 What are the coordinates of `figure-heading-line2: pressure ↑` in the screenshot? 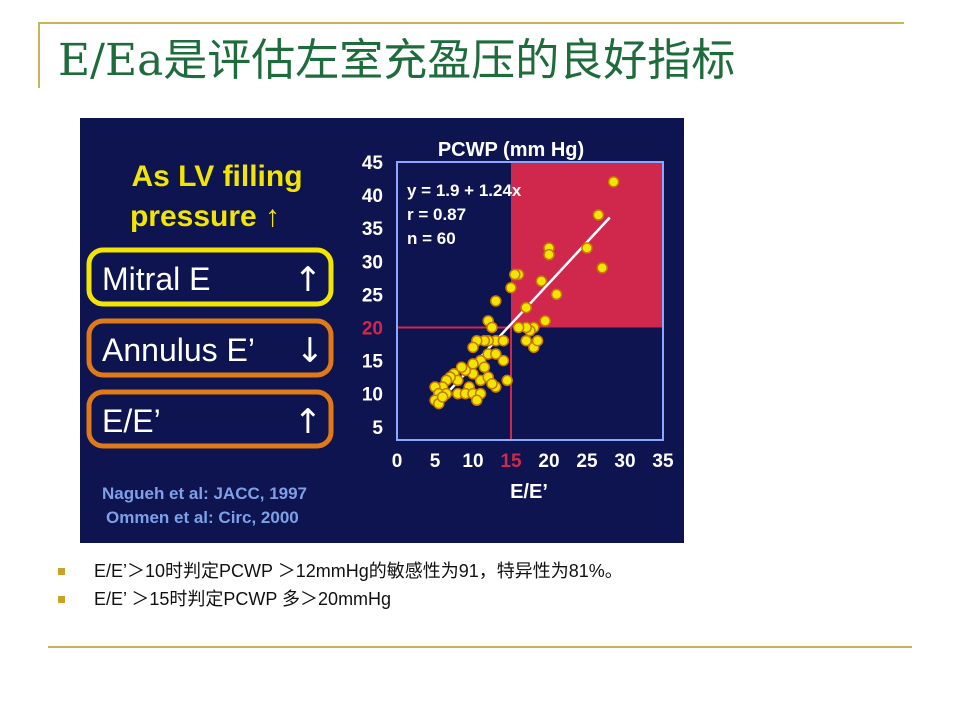 It's located at (205, 216).